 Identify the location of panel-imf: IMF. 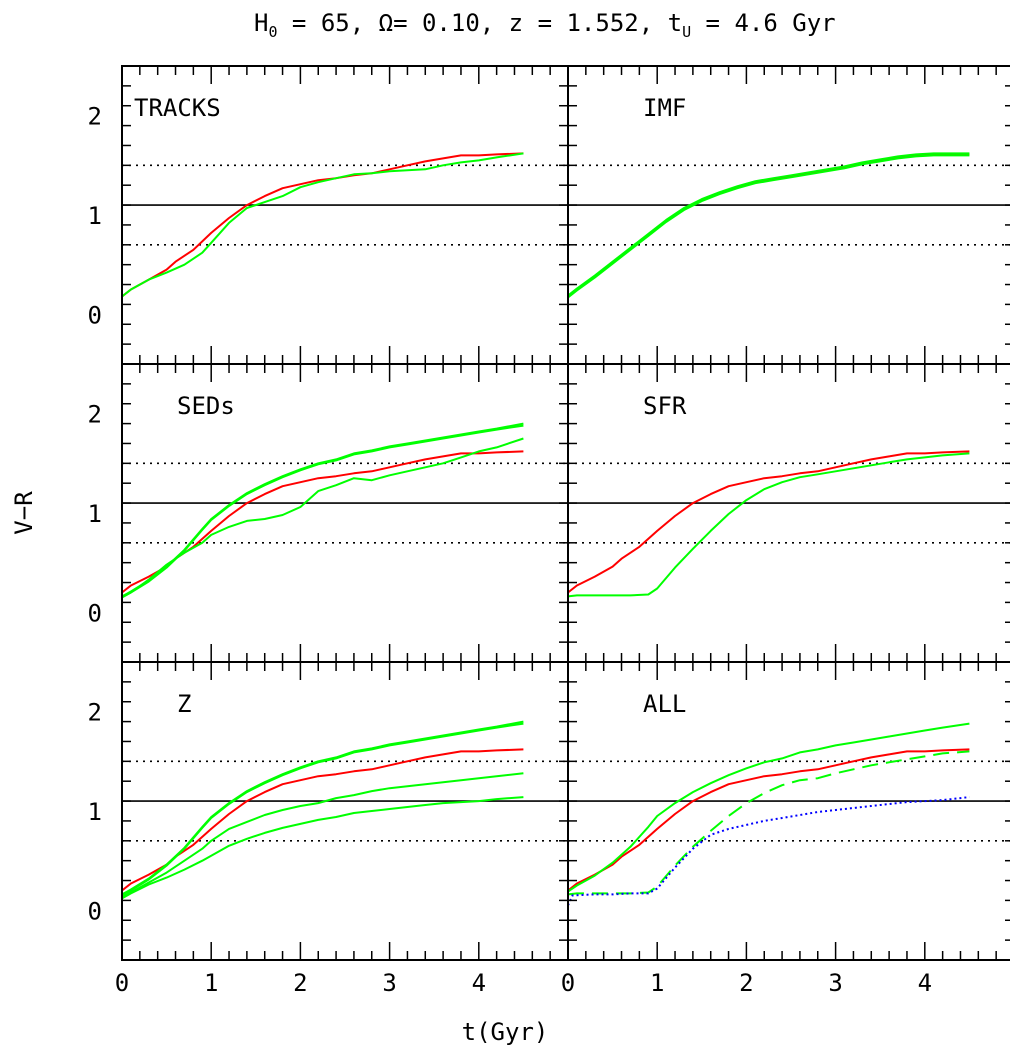
(788, 215).